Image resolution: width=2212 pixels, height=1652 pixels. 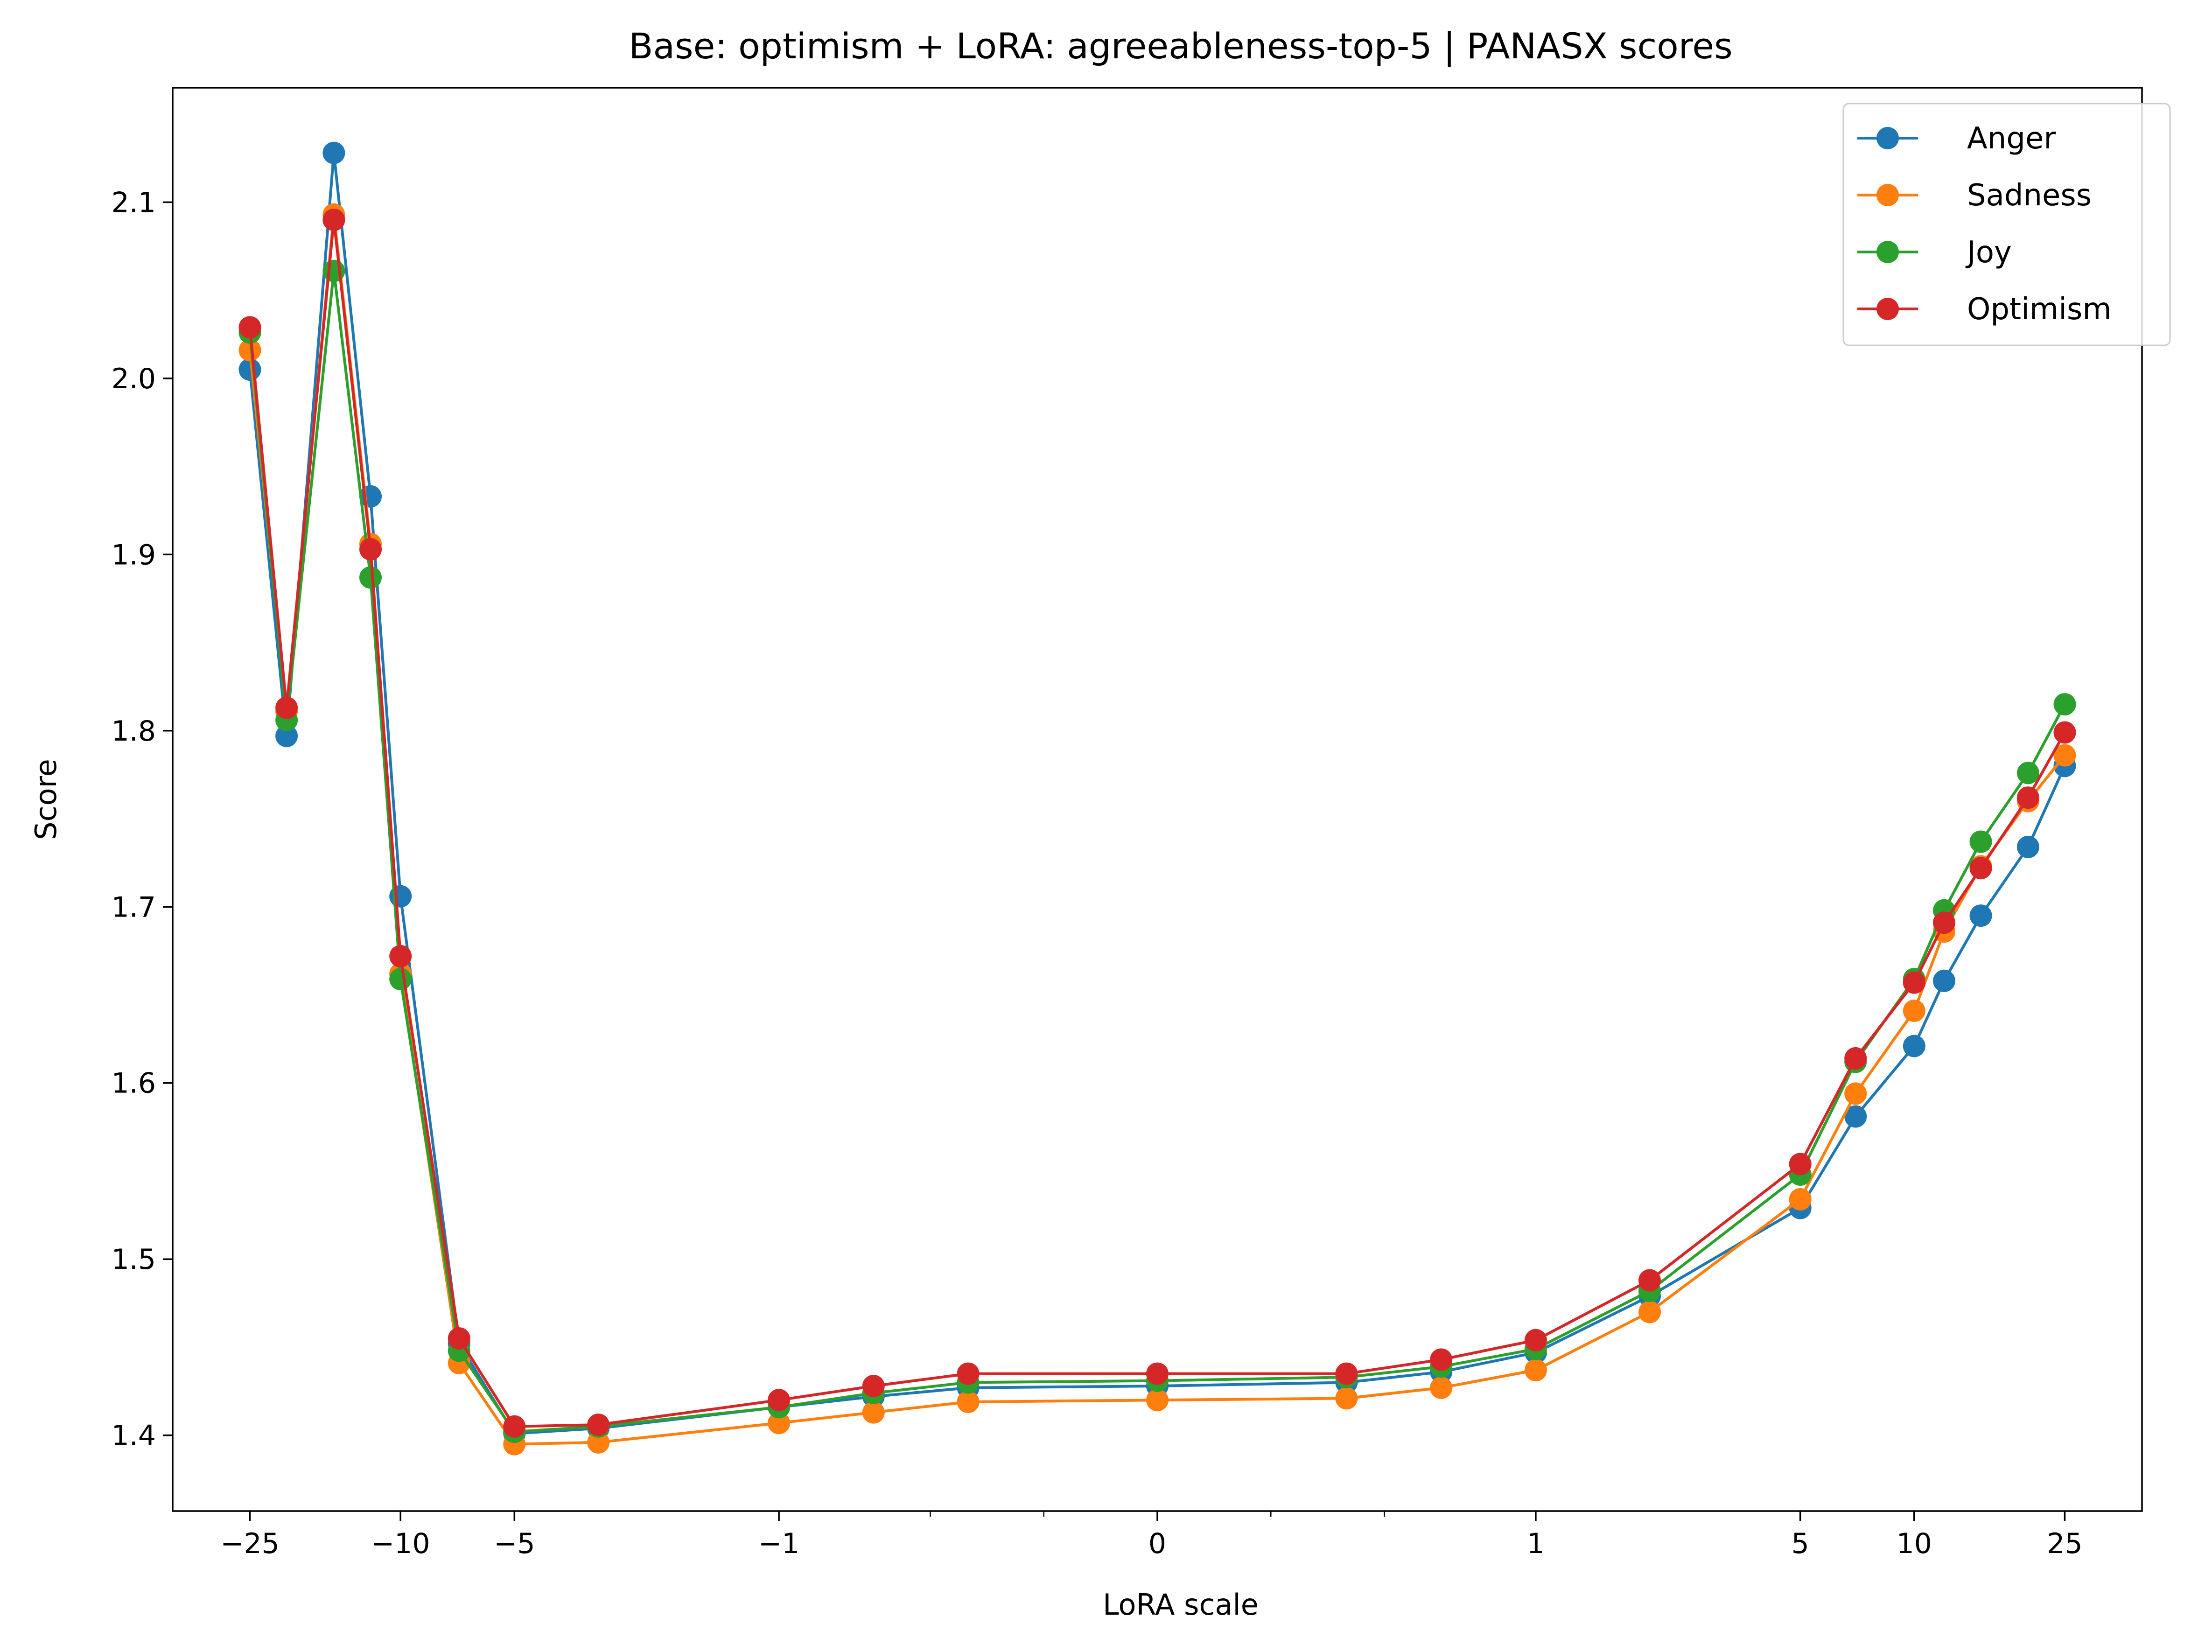 What do you see at coordinates (134, 555) in the screenshot?
I see `y-tick-label: 1.9` at bounding box center [134, 555].